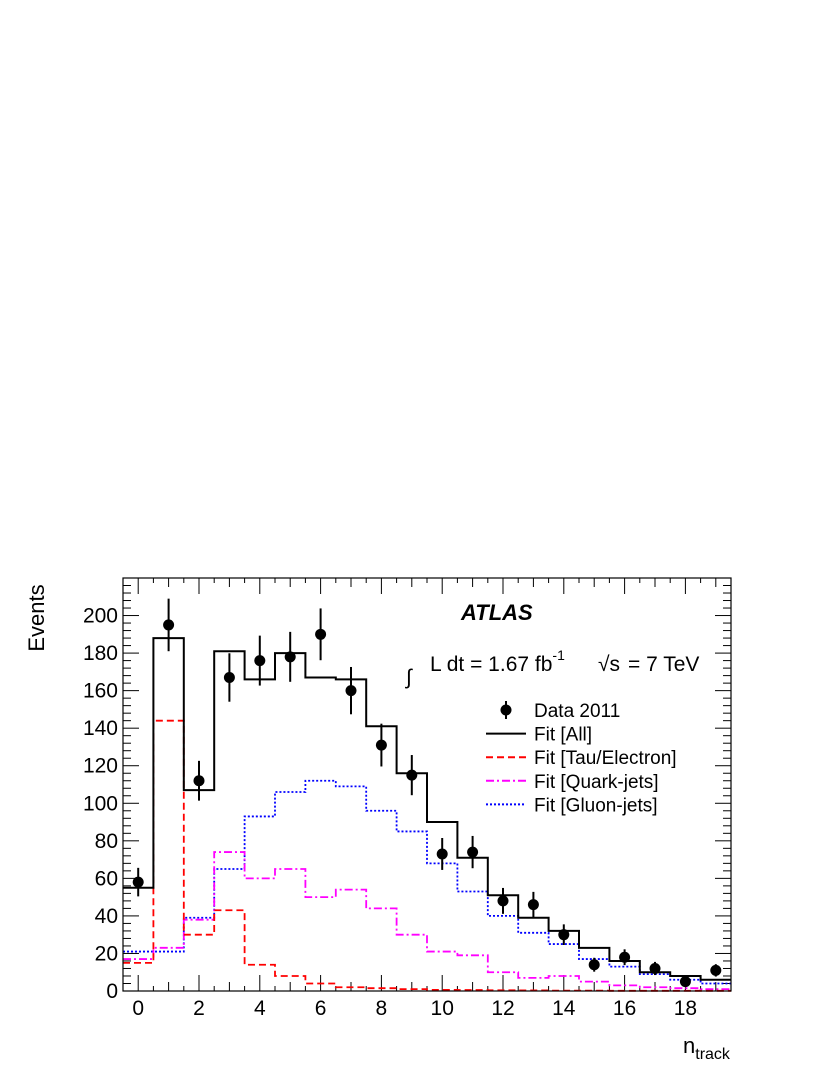 The image size is (830, 1075). What do you see at coordinates (106, 916) in the screenshot?
I see `y-tick-label: 40` at bounding box center [106, 916].